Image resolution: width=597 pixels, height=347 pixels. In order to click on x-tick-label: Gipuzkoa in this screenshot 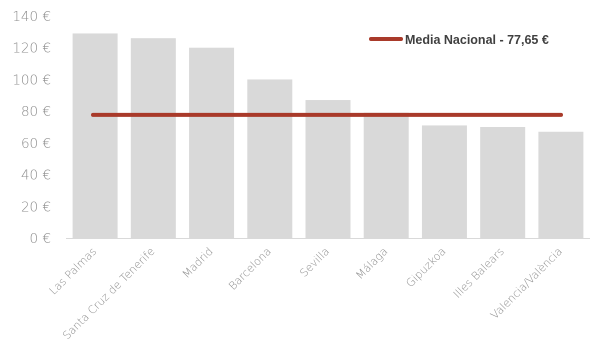, I will do `click(425, 267)`.